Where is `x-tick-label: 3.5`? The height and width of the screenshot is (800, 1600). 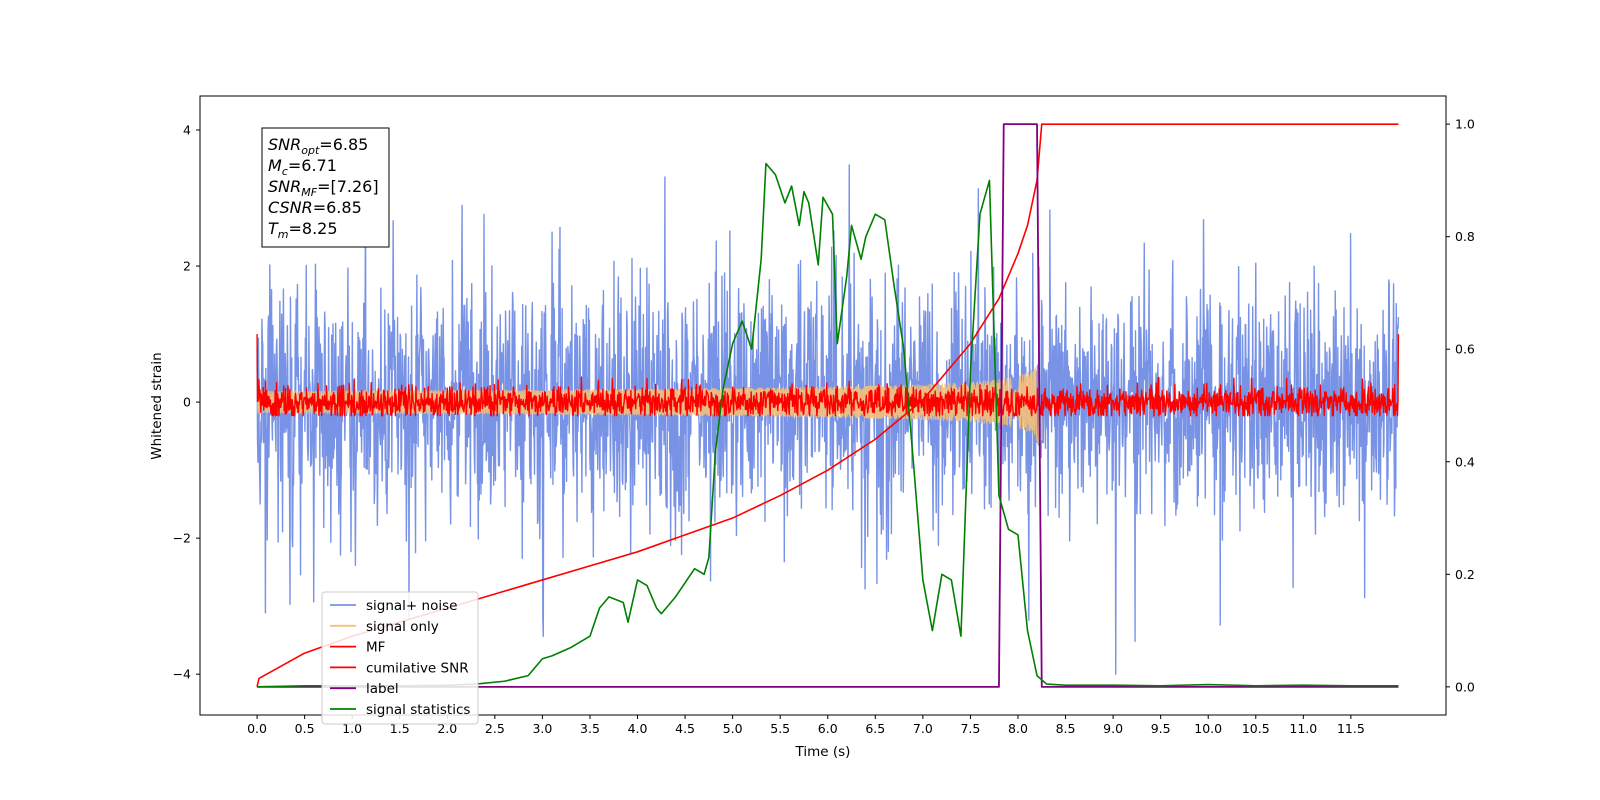 x-tick-label: 3.5 is located at coordinates (590, 728).